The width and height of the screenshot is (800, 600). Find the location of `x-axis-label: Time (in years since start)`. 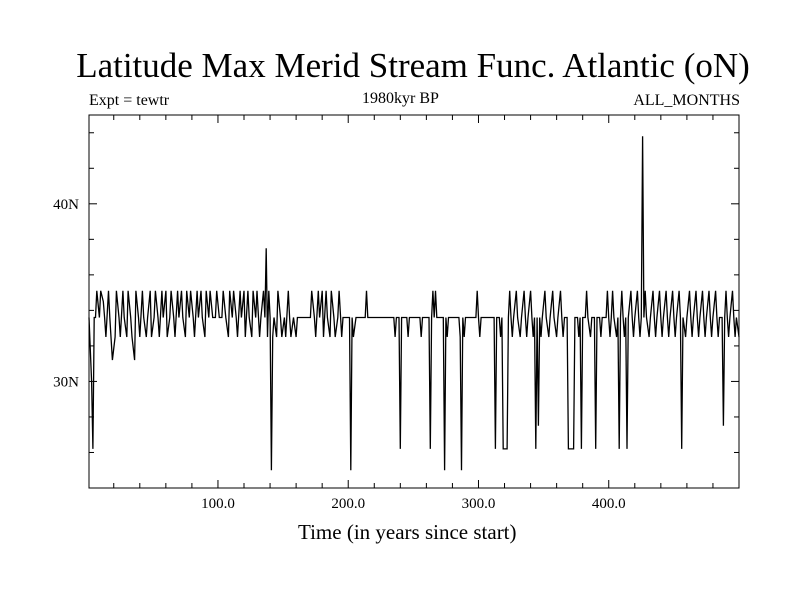

x-axis-label: Time (in years since start) is located at coordinates (407, 532).